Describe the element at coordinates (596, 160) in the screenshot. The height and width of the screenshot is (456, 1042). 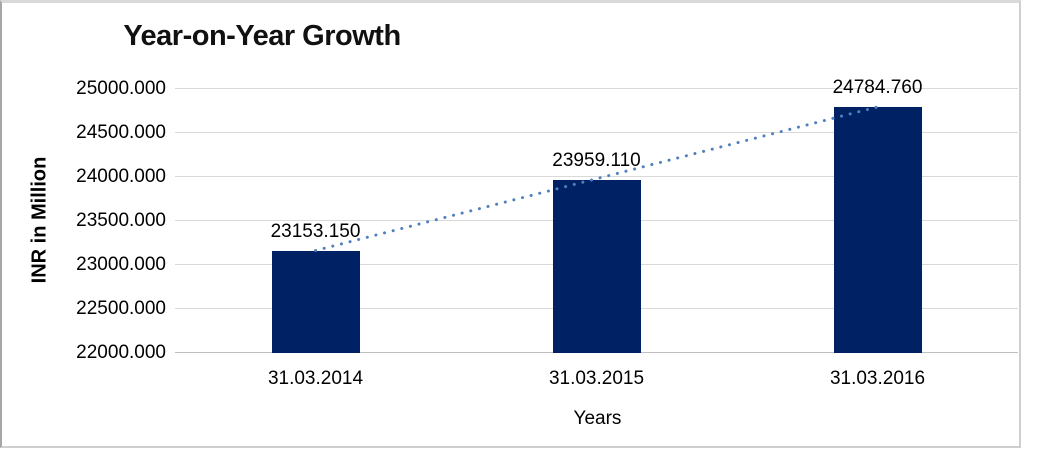
I see `bar-value-label: 23959.110` at that location.